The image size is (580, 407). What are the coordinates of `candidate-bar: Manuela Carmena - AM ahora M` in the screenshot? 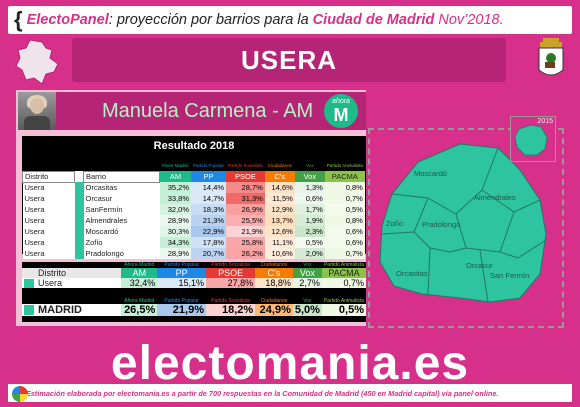 It's located at (192, 111).